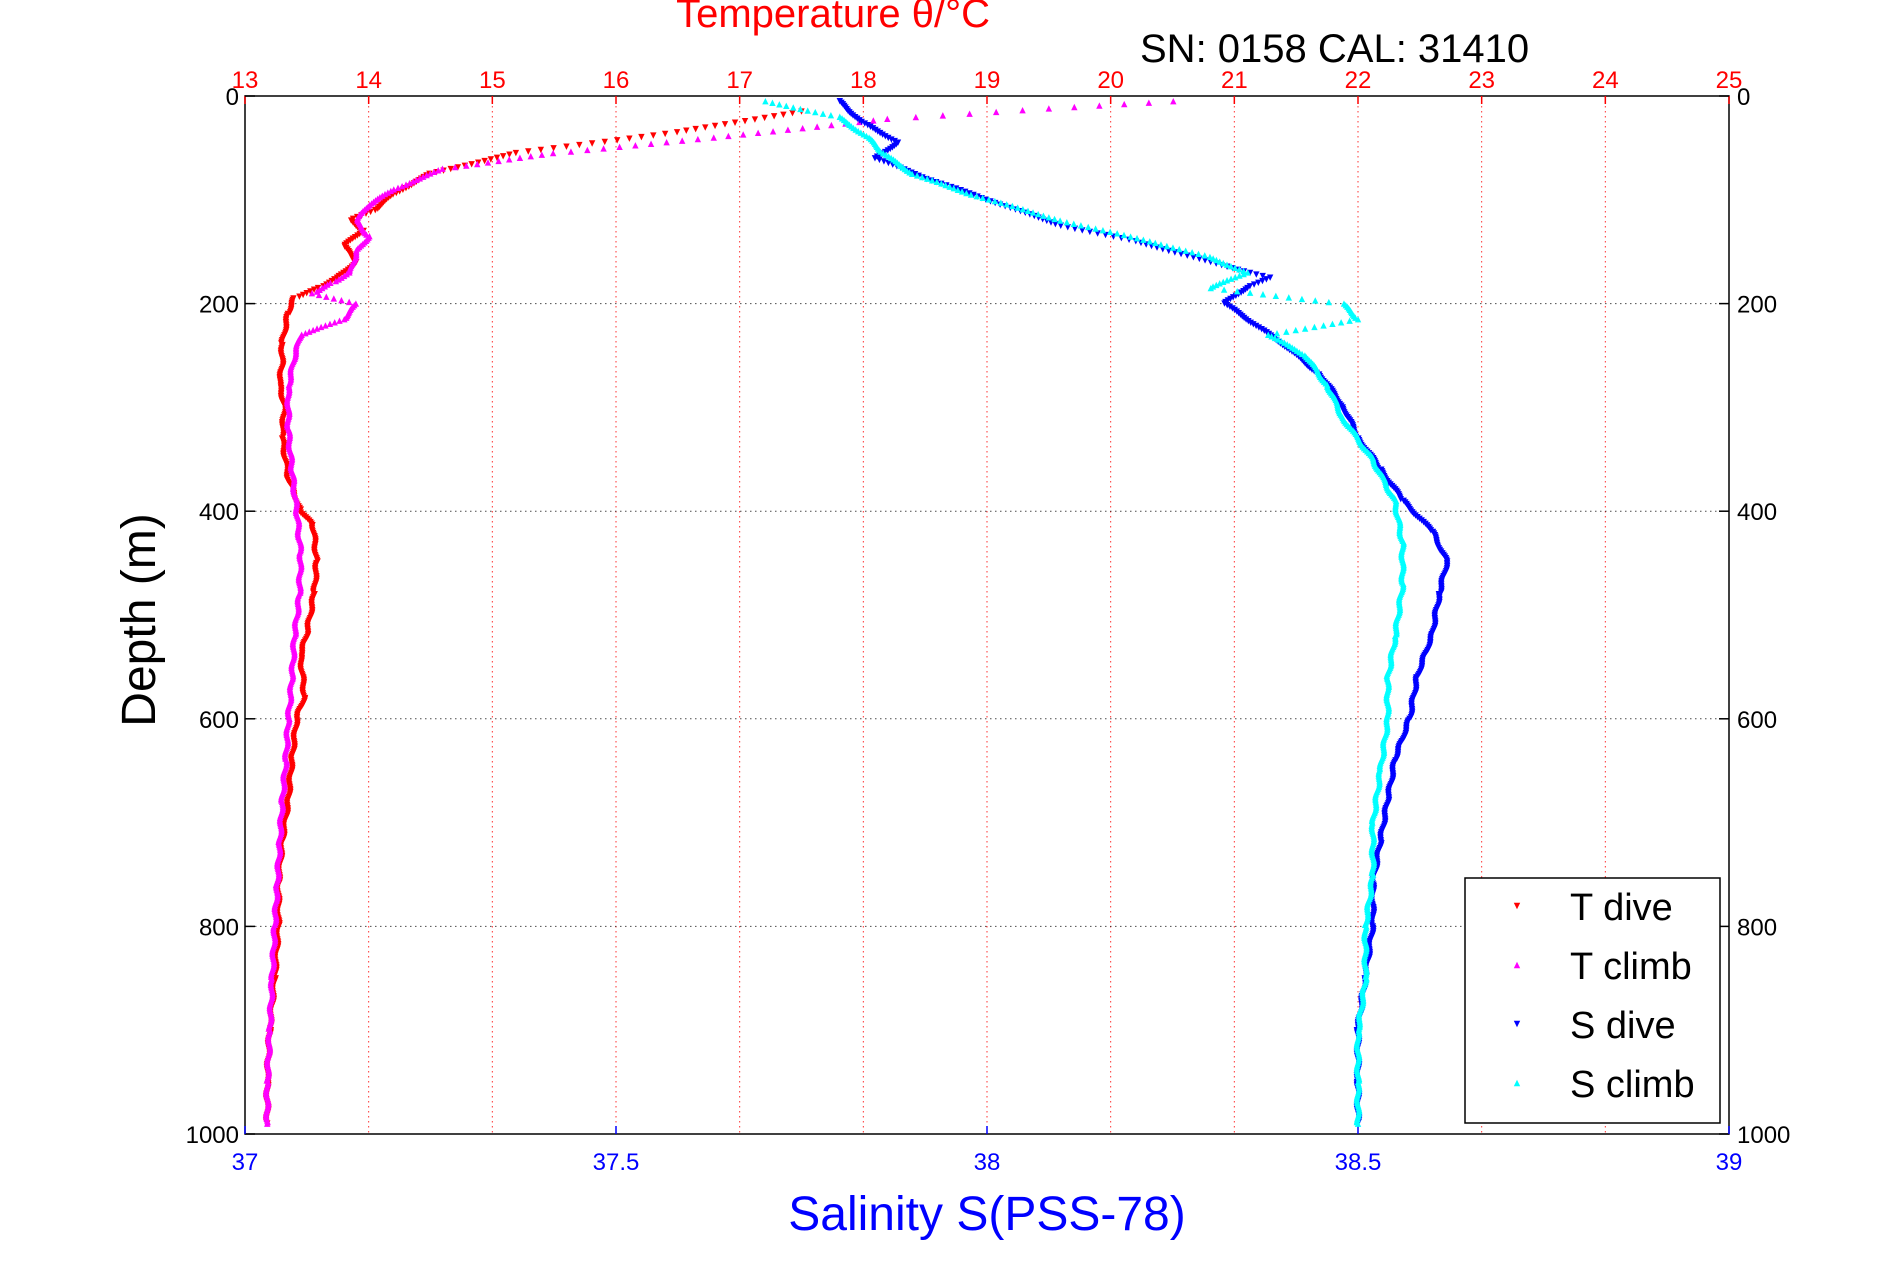 The width and height of the screenshot is (1891, 1262). I want to click on tick-label-right: 600, so click(1757, 720).